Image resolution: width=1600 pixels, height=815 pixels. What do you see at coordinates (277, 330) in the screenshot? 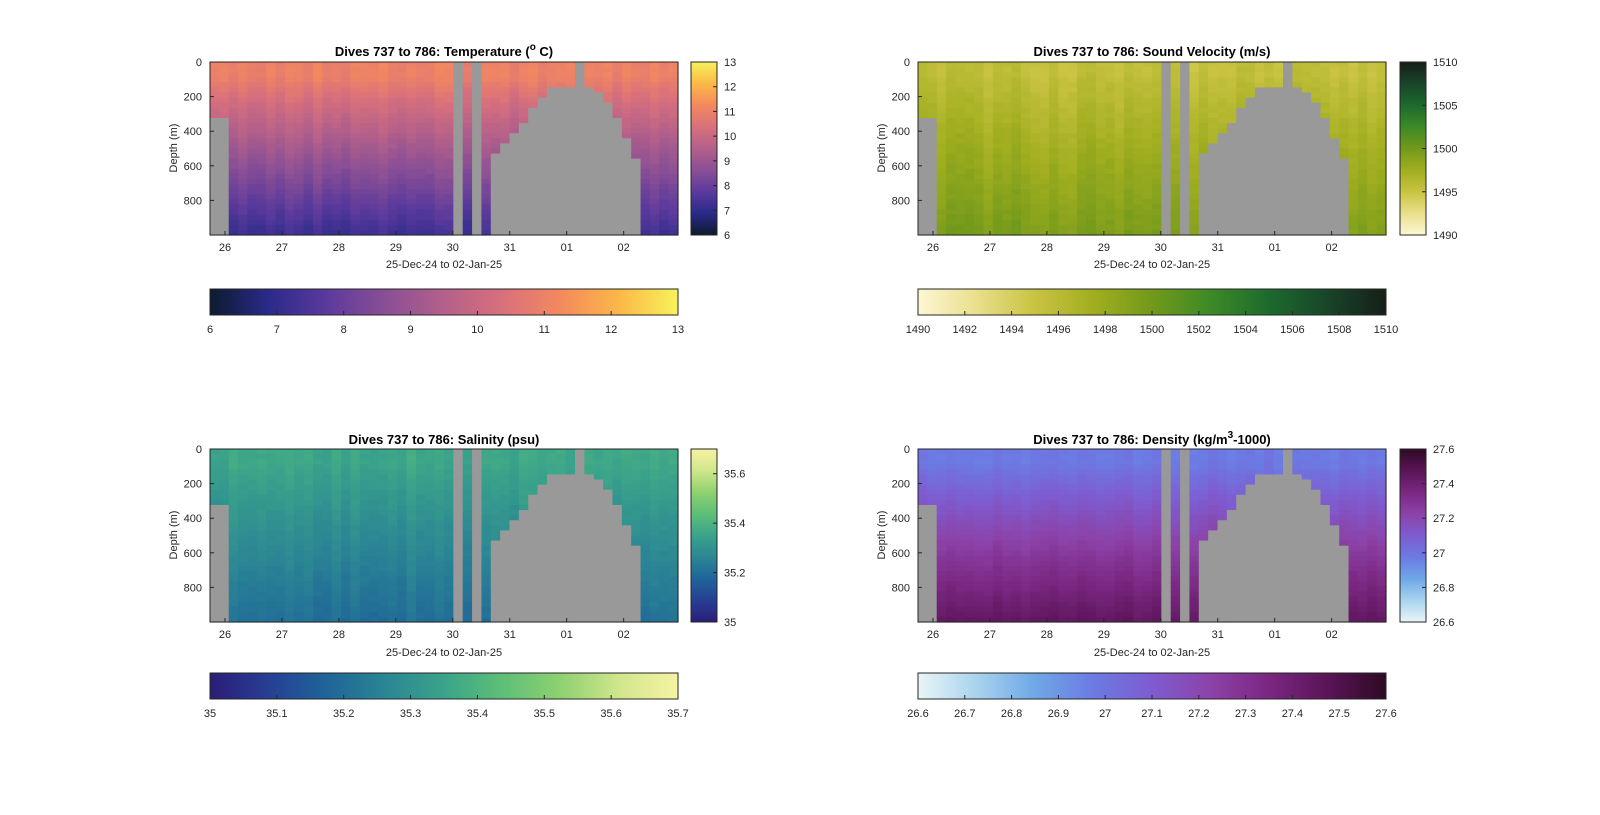
I see `colorbar-tick-label: 7` at bounding box center [277, 330].